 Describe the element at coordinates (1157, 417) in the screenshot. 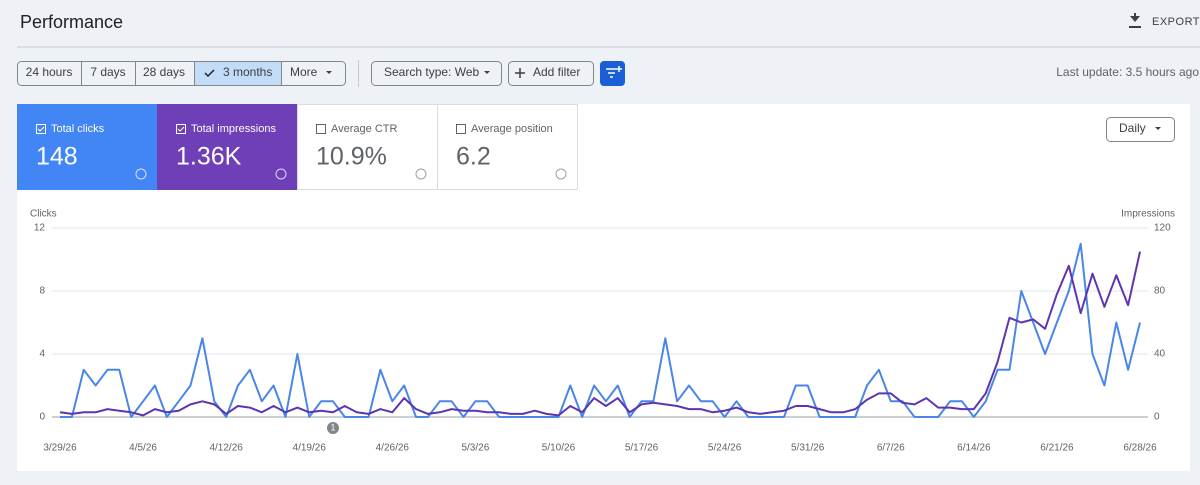

I see `y2-tick-label: 0` at that location.